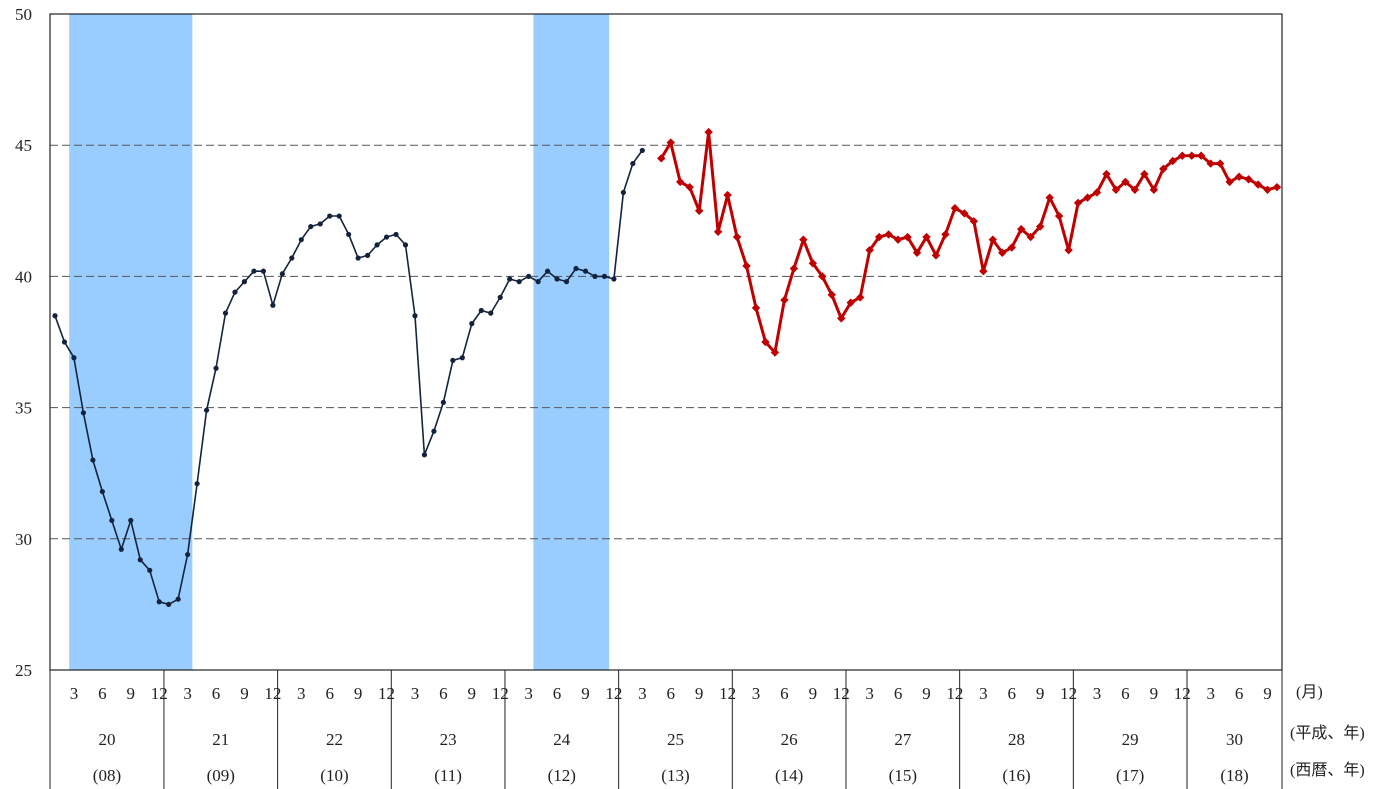 This screenshot has height=789, width=1383. What do you see at coordinates (1130, 739) in the screenshot?
I see `heisei-year-label: 29` at bounding box center [1130, 739].